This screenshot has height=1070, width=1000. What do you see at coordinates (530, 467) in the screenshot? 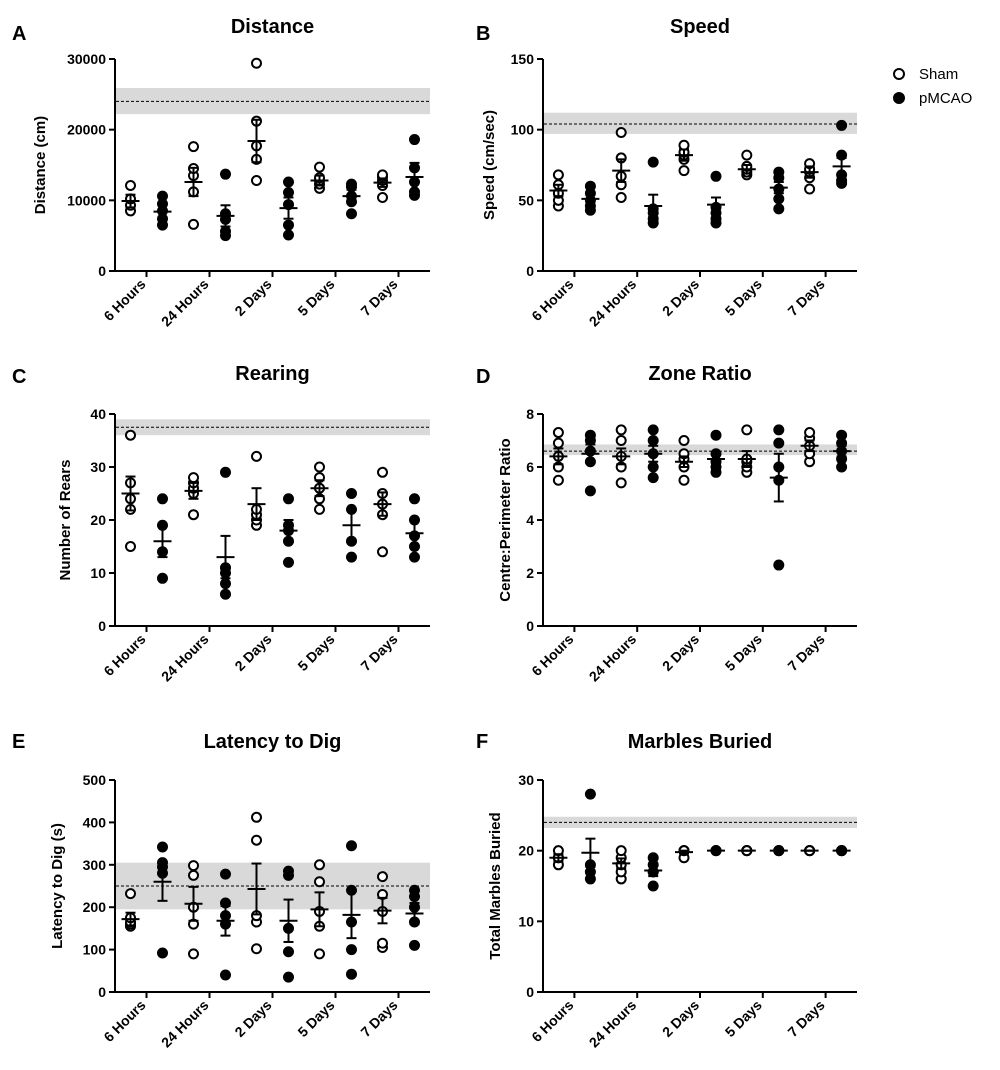
I see `y-tick-label: 6` at bounding box center [530, 467].